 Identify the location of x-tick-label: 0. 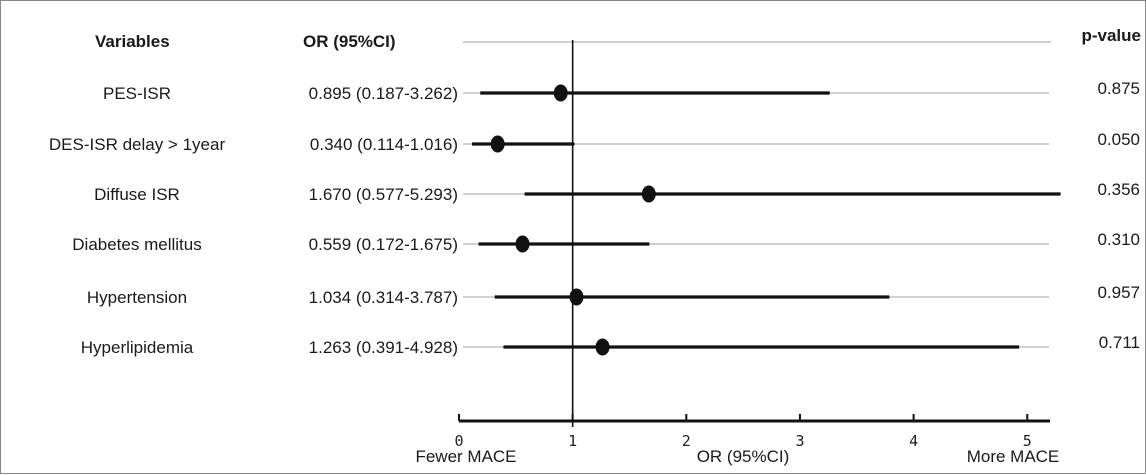
(458, 441).